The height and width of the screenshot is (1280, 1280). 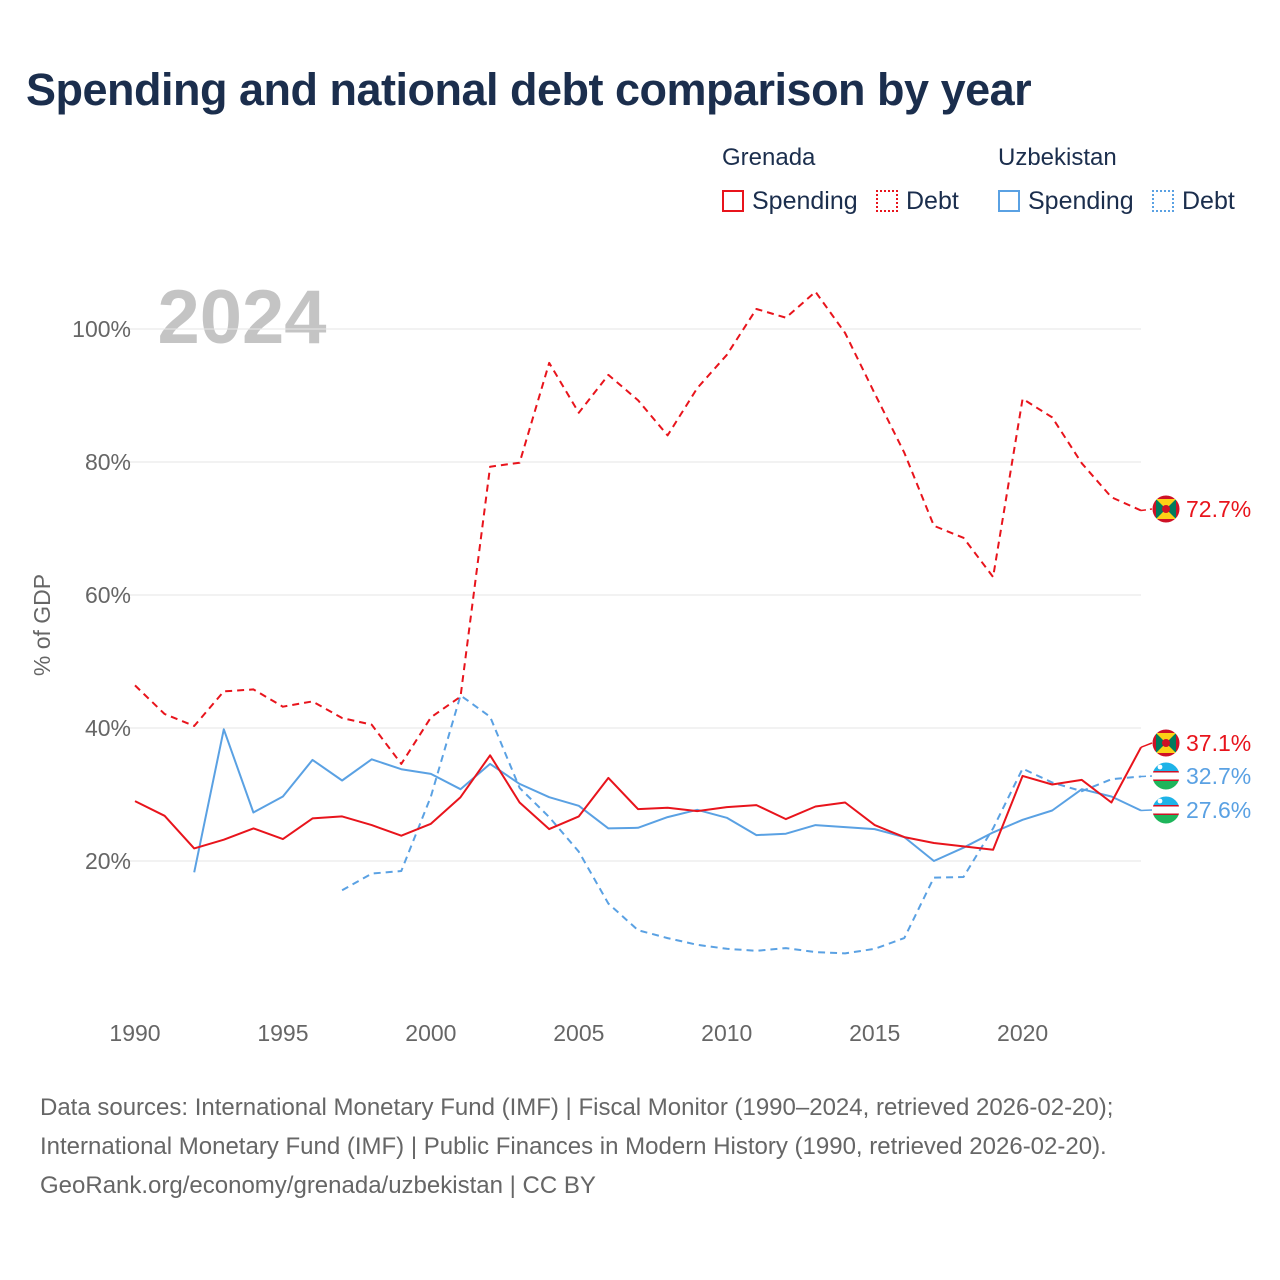 What do you see at coordinates (134, 1033) in the screenshot?
I see `x-tick-label: 1990` at bounding box center [134, 1033].